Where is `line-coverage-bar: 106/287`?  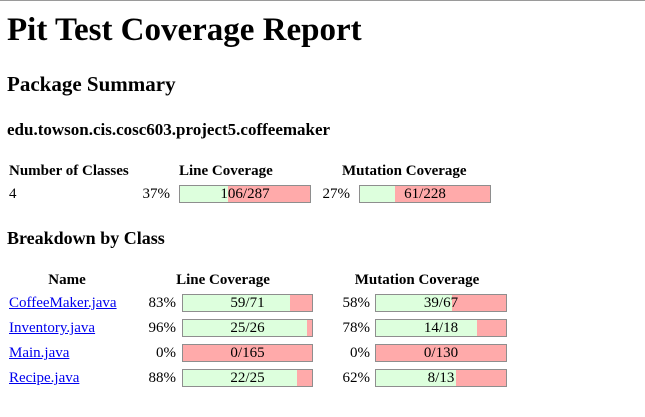
line-coverage-bar: 106/287 is located at coordinates (245, 194).